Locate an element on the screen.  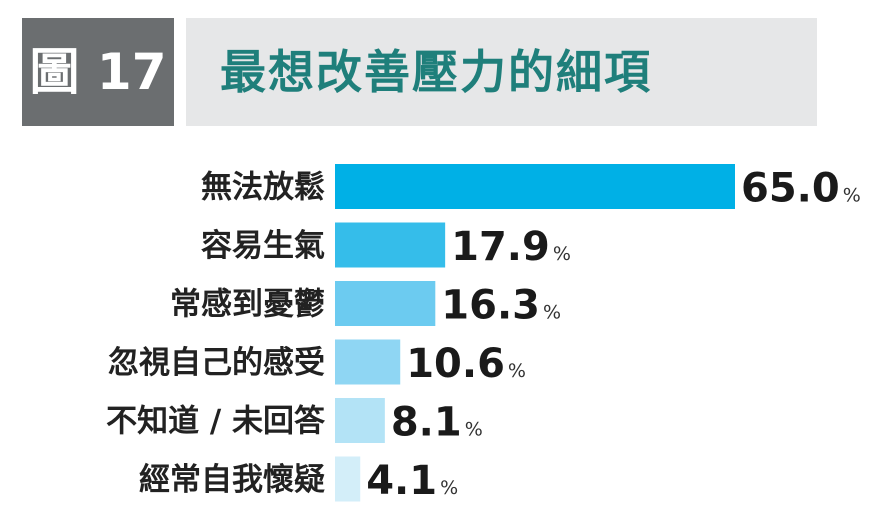
category-label: 不知道 / 未回答 is located at coordinates (216, 422).